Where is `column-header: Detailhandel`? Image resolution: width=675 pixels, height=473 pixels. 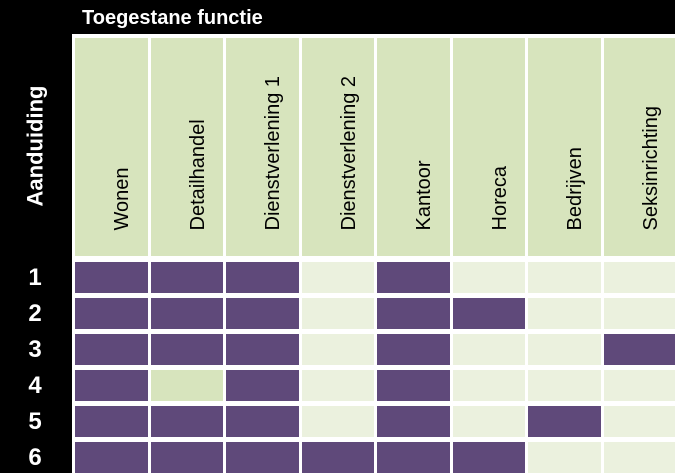 column-header: Detailhandel is located at coordinates (186, 147).